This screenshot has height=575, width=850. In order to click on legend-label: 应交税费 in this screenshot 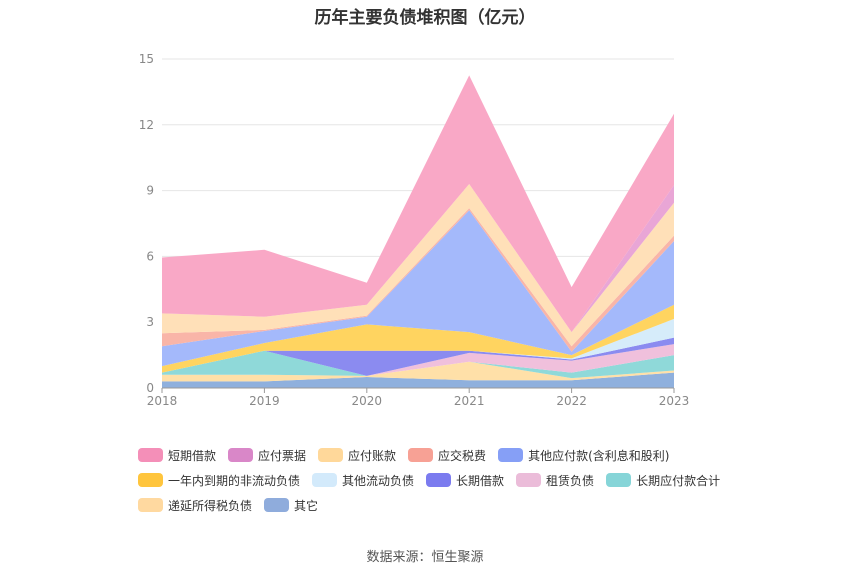, I will do `click(462, 455)`.